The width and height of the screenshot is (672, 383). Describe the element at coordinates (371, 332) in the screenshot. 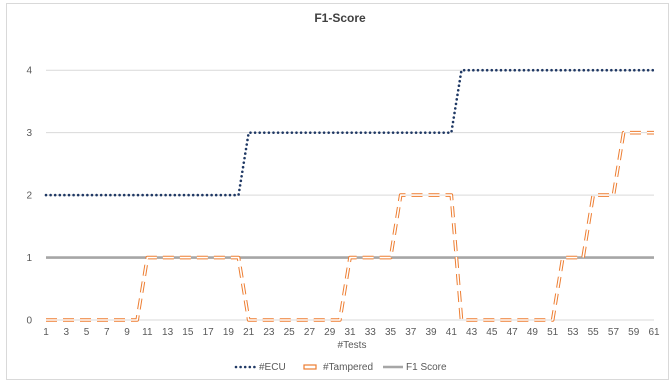

I see `x-tick-label: 33` at that location.